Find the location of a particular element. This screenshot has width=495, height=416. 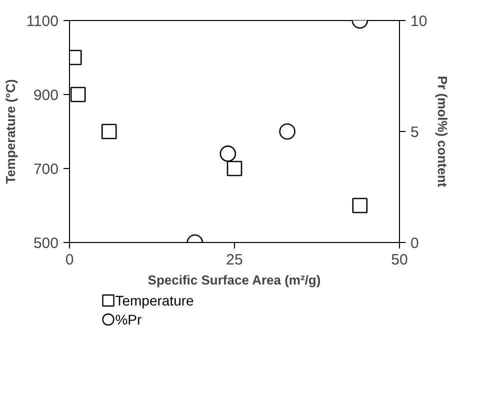

y2-tick-label: 10 is located at coordinates (419, 21).